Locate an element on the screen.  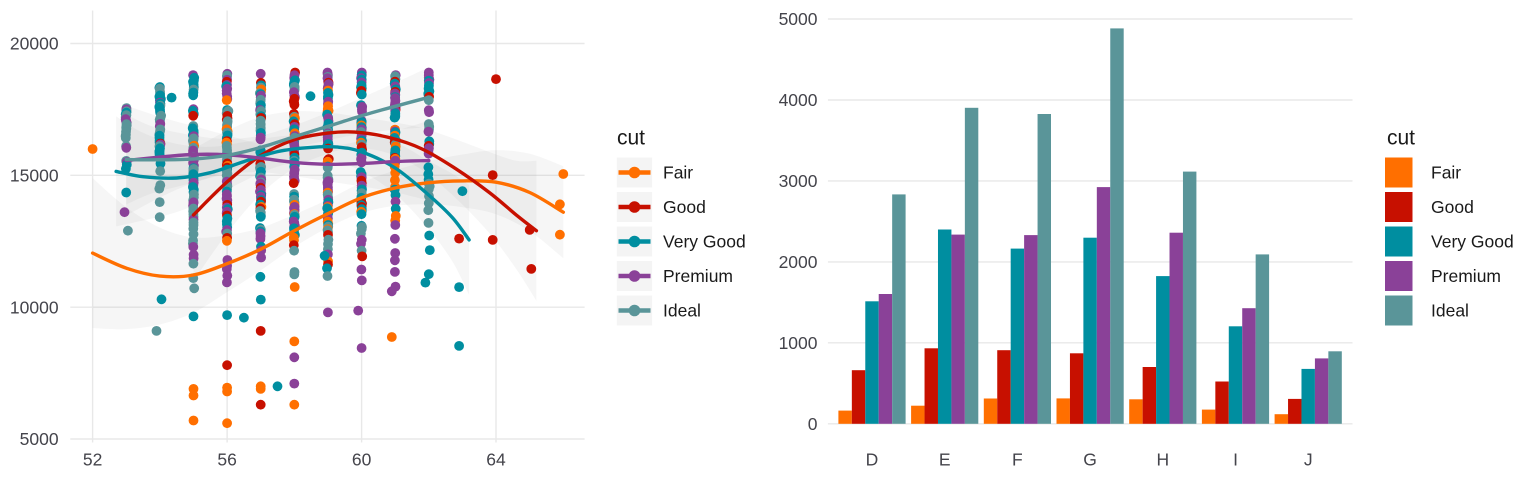
svg-text: H is located at coordinates (1162, 459).